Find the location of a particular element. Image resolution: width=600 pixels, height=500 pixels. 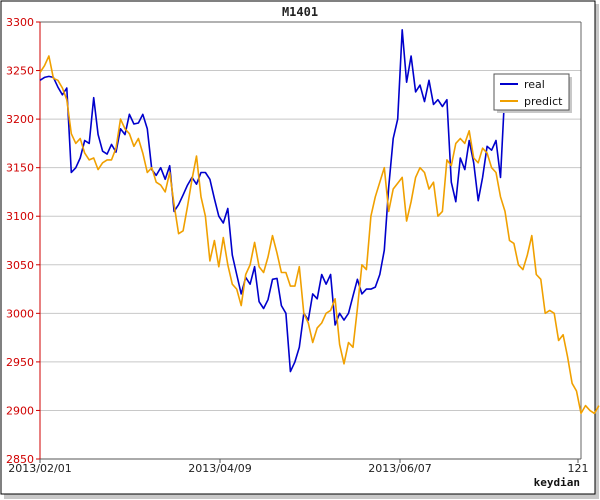

y-tick-label: 3100 is located at coordinates (20, 216).